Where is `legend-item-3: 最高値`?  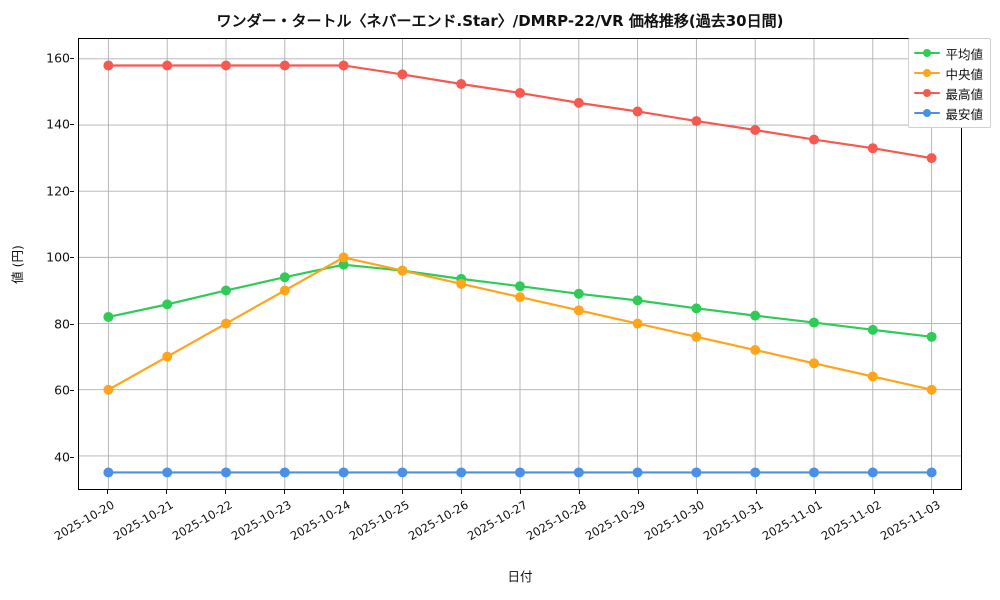
legend-item-3: 最高値 is located at coordinates (948, 93).